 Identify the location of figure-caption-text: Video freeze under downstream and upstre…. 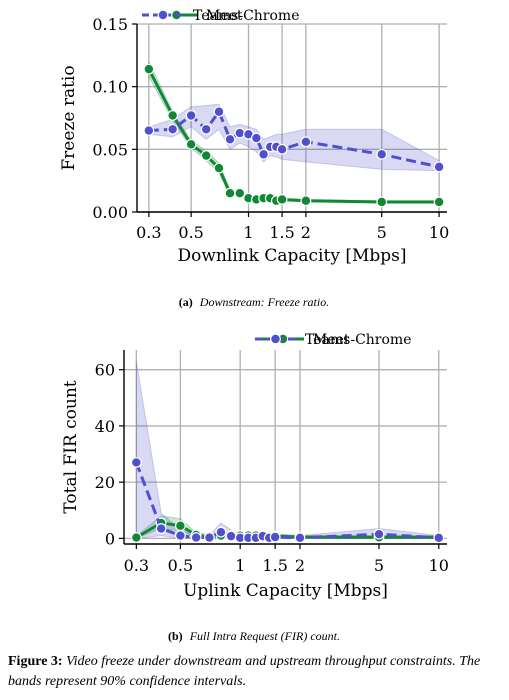
(244, 671).